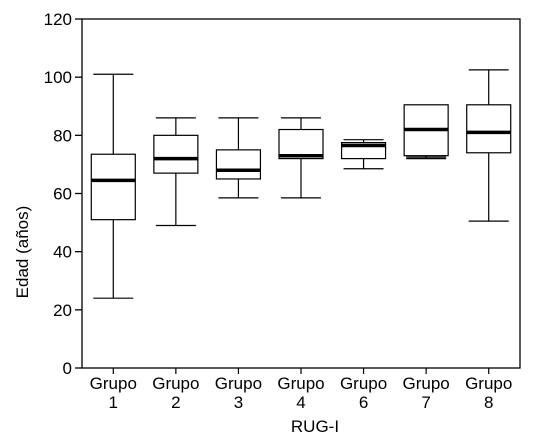 This screenshot has width=540, height=437. I want to click on x-category-label-line2: 2, so click(175, 402).